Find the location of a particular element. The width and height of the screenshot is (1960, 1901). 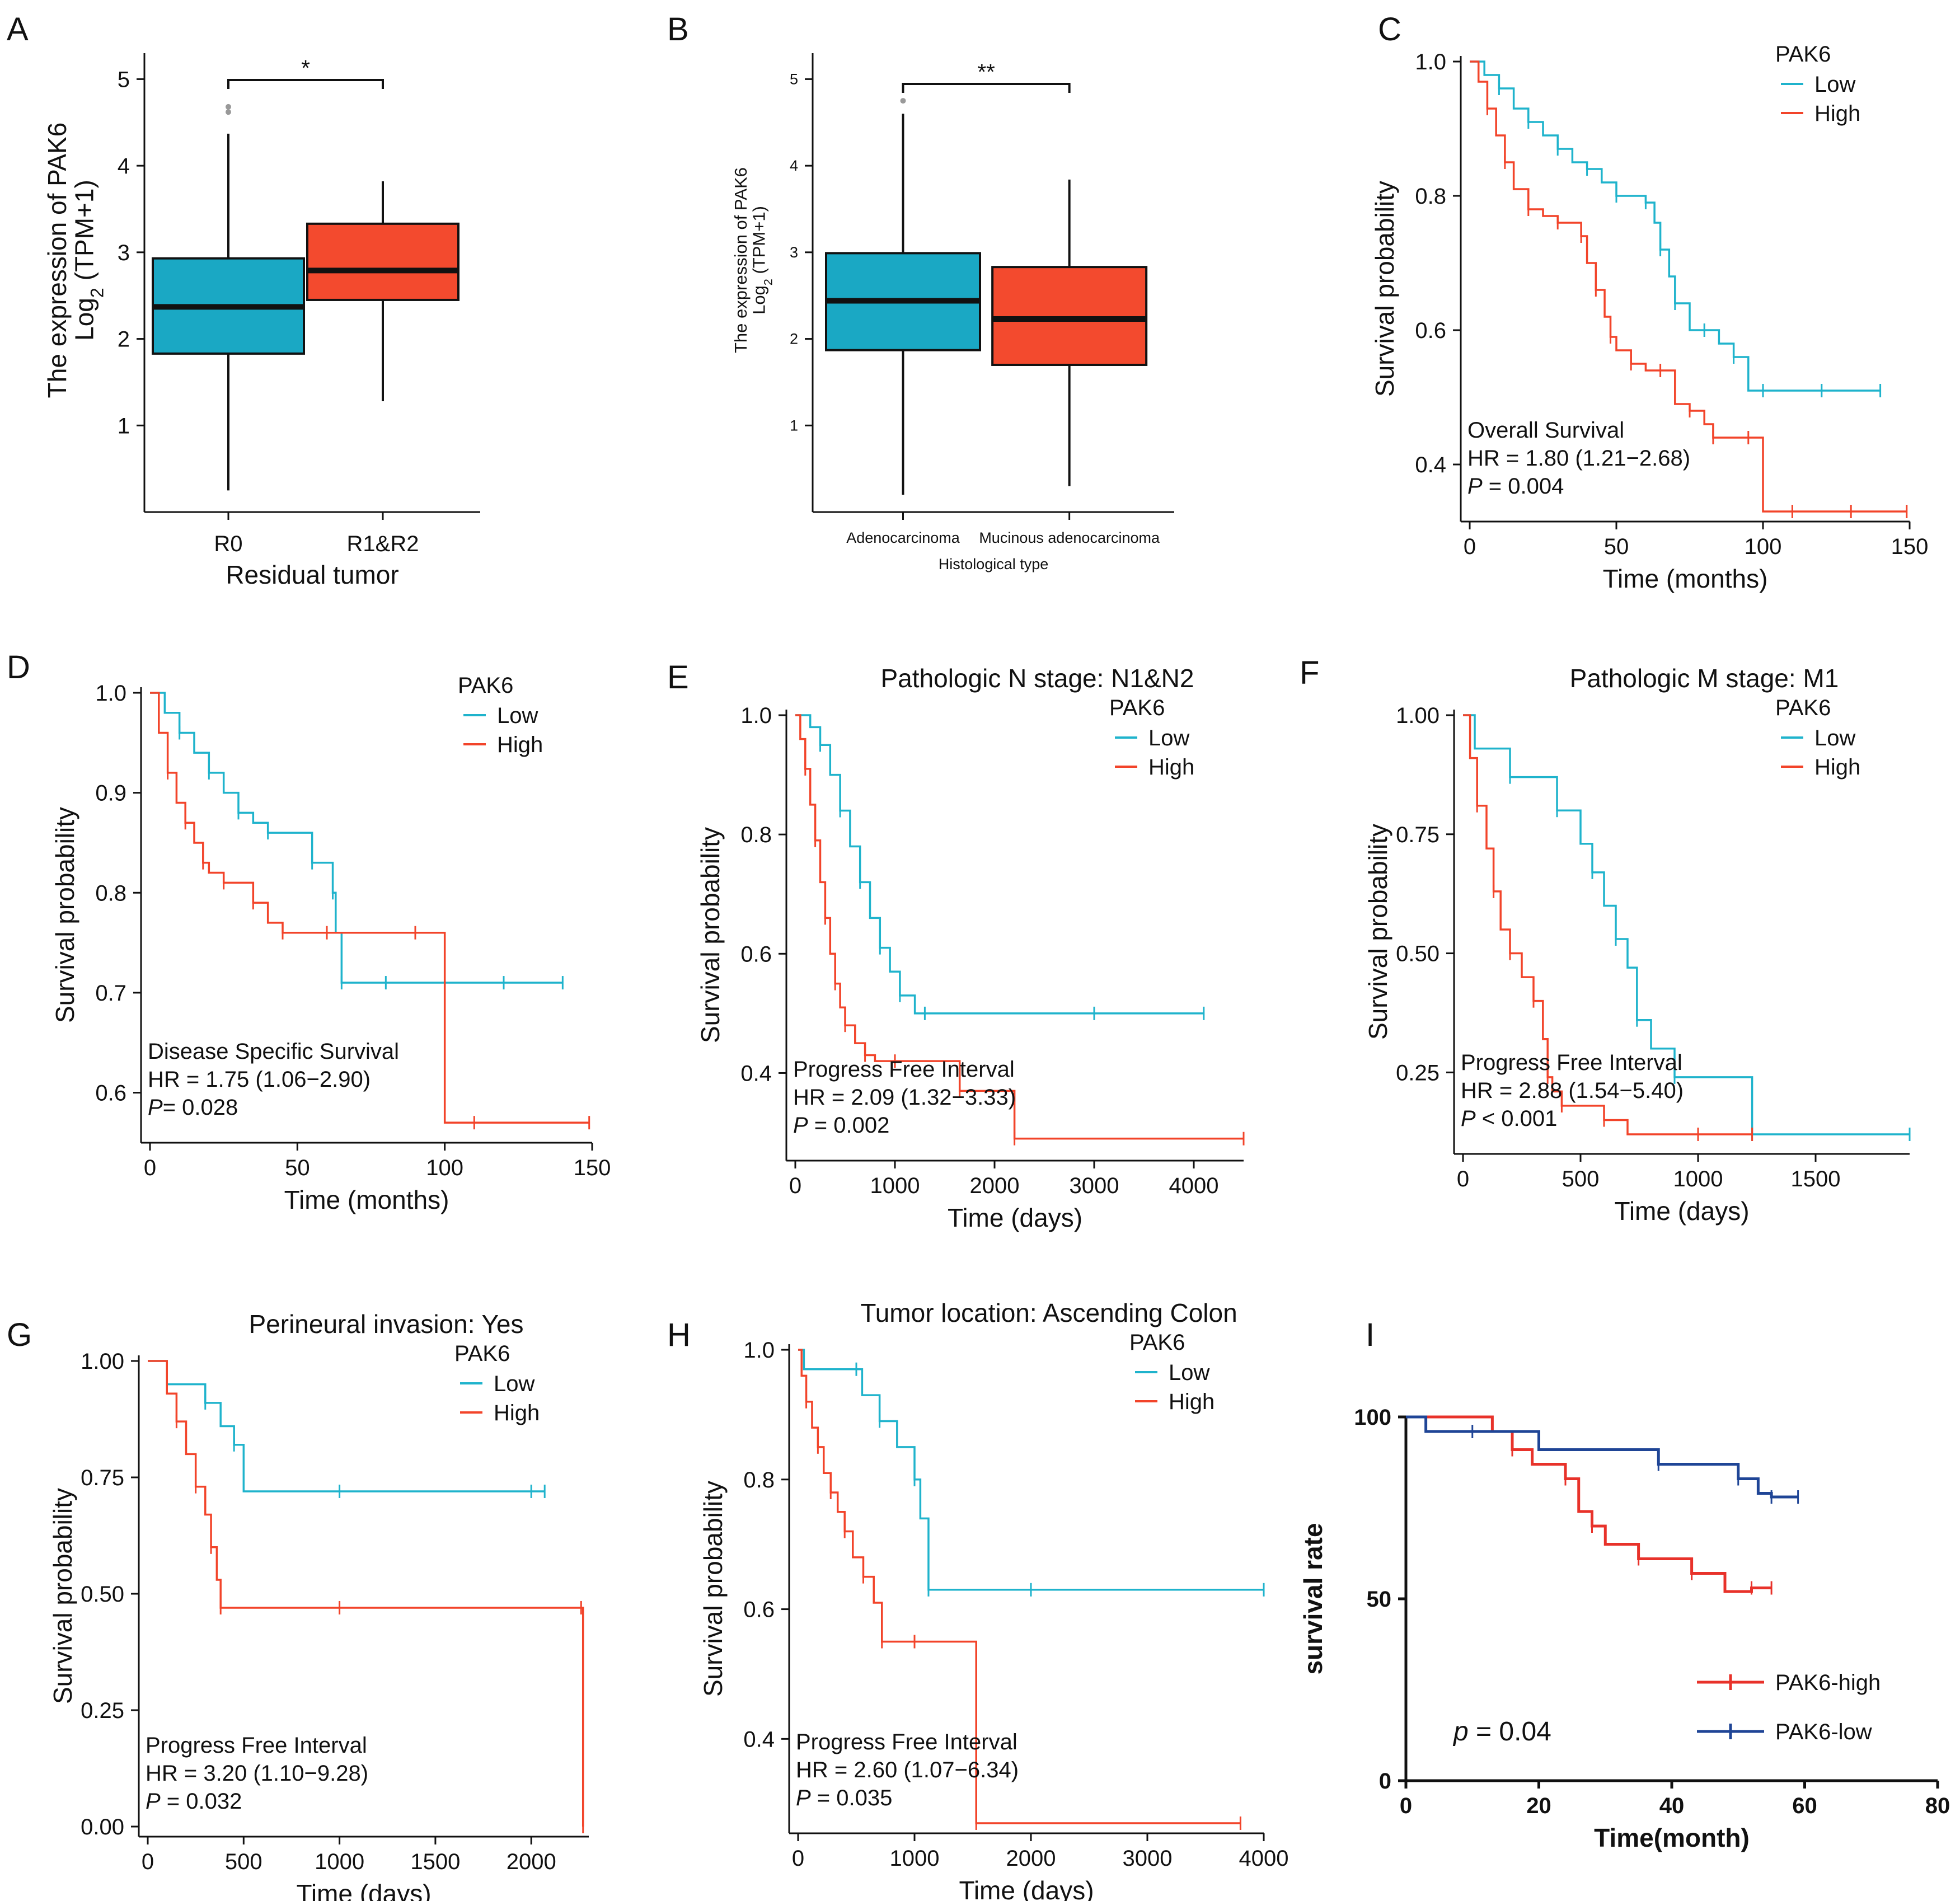

y-tick-label: 0 is located at coordinates (1385, 1781).